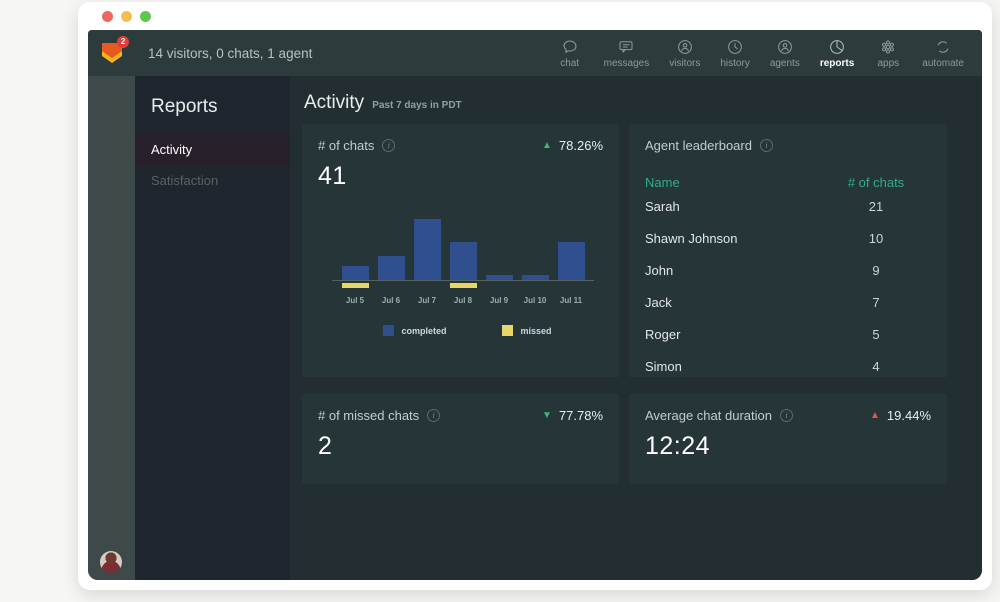  I want to click on card-title: Agent leaderboard, so click(698, 145).